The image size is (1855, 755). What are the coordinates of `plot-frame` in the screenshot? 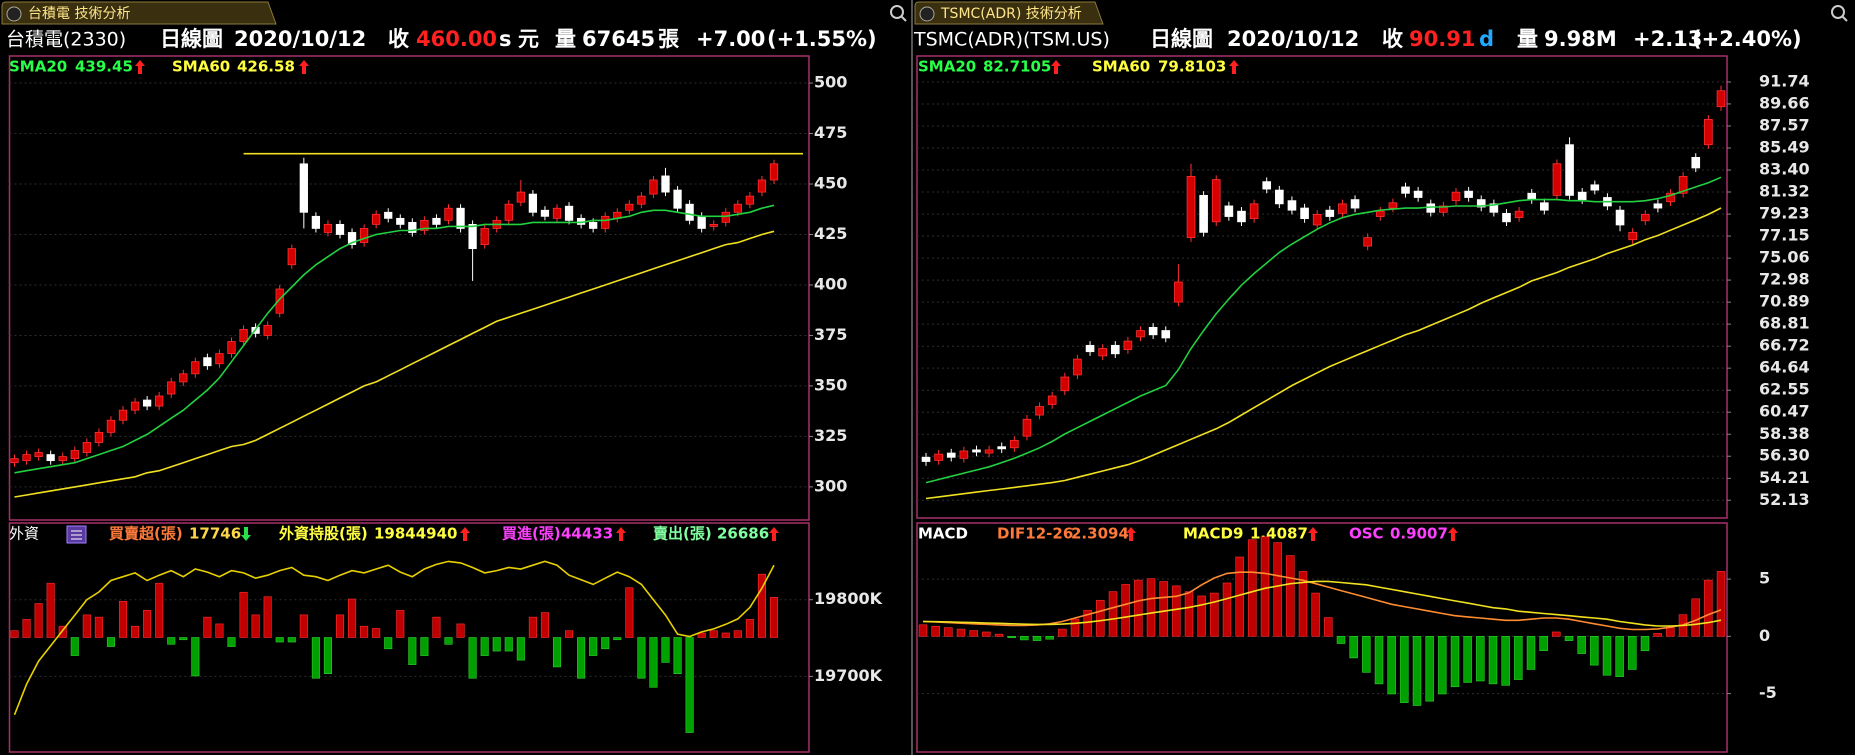 It's located at (409, 637).